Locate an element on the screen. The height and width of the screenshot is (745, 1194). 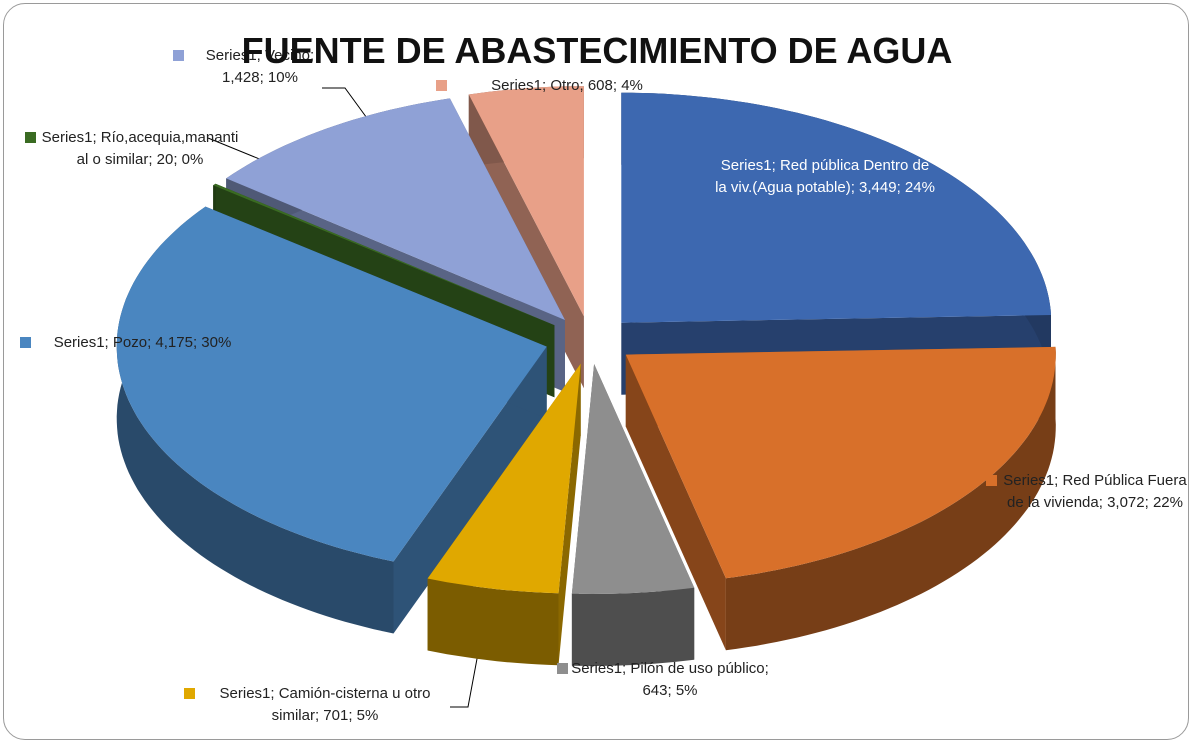
data-label: Series1; Pilón de uso público; 643; 5% is located at coordinates (670, 679).